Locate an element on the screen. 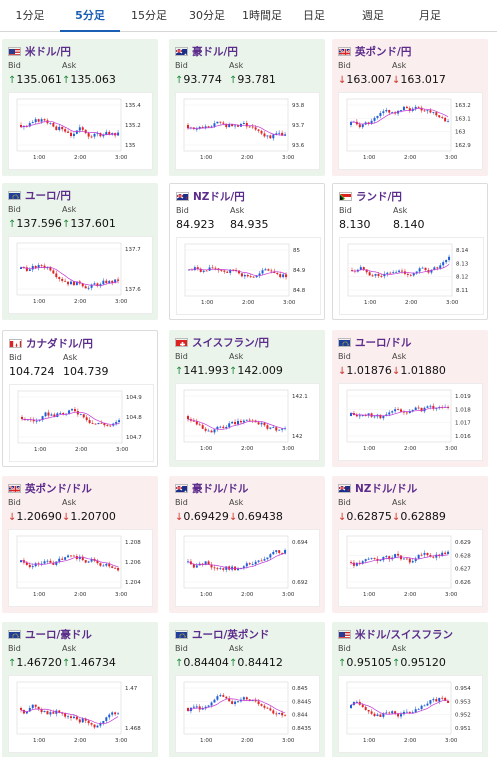  ask-label: Ask is located at coordinates (237, 210).